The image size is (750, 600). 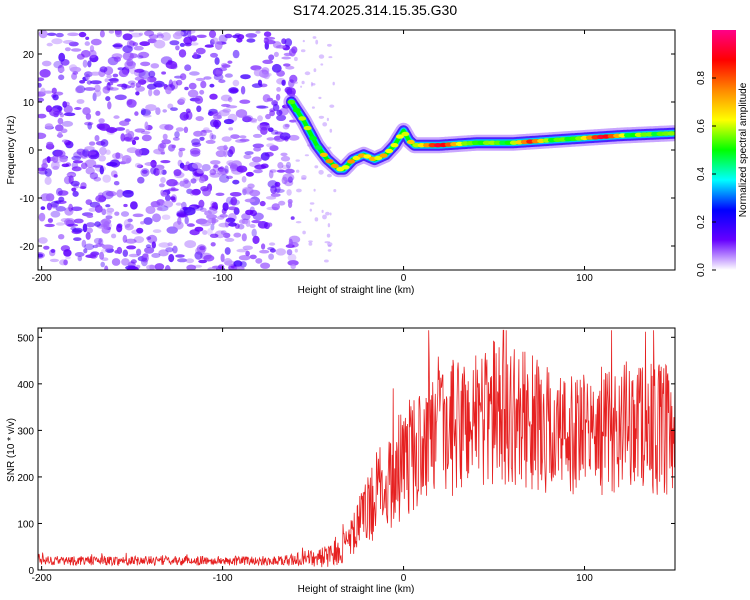 What do you see at coordinates (42, 278) in the screenshot?
I see `x-tick-label: -200` at bounding box center [42, 278].